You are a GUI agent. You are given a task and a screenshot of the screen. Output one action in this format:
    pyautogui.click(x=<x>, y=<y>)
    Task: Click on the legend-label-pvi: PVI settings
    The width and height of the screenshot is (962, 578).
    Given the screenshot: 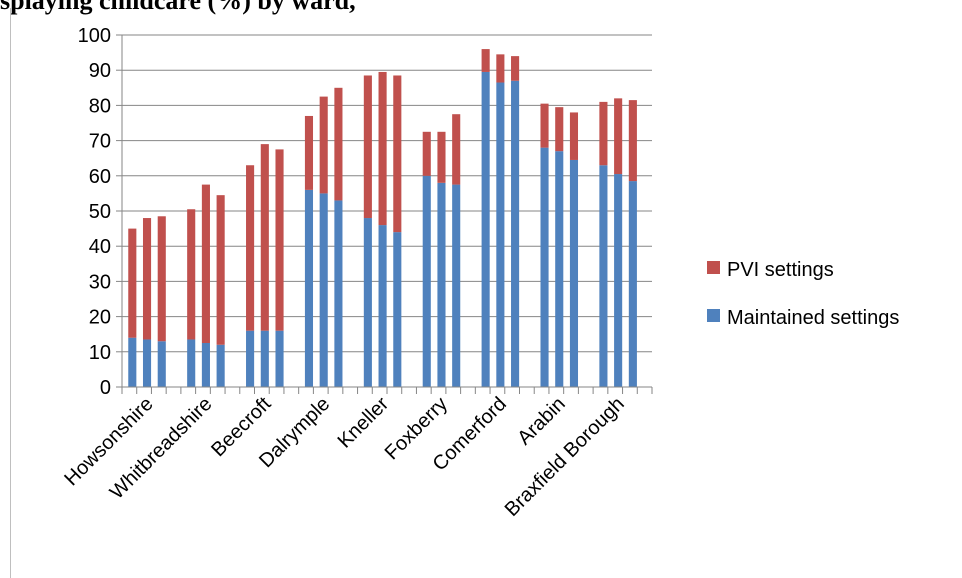 What is the action you would take?
    pyautogui.click(x=780, y=270)
    